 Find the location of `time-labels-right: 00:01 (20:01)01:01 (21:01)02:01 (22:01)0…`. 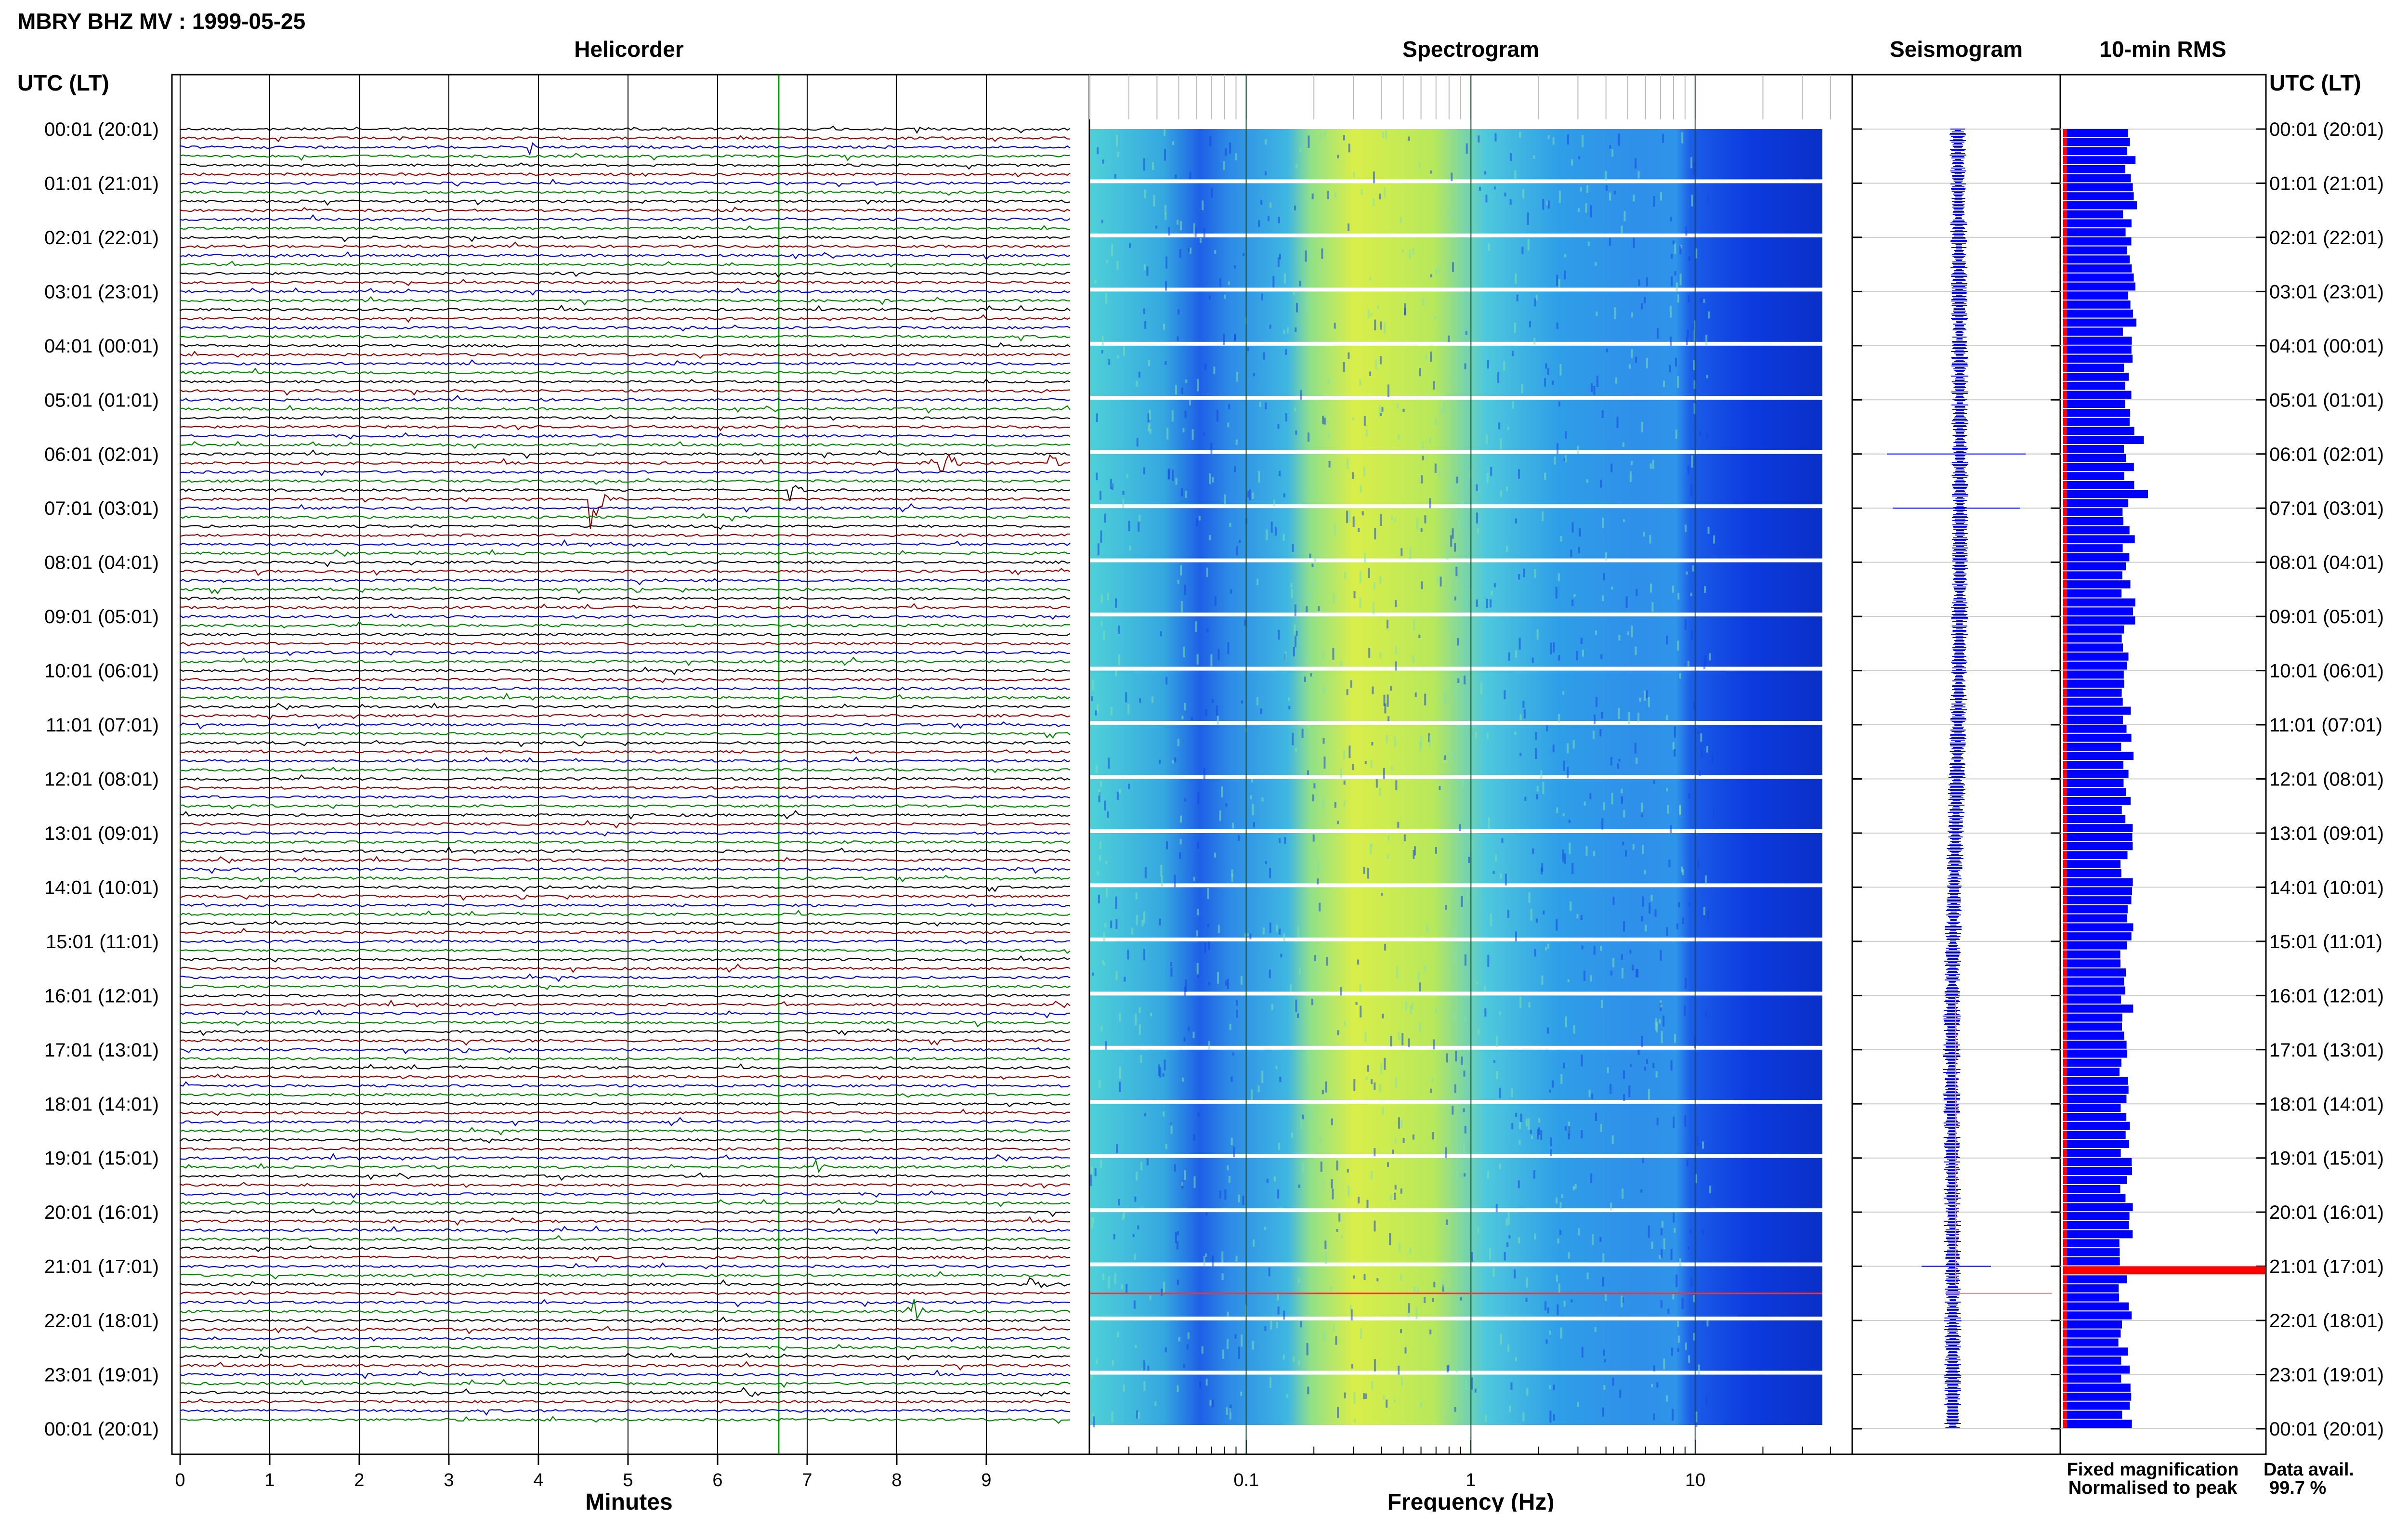

time-labels-right: 00:01 (20:01)01:01 (21:01)02:01 (22:01)0… is located at coordinates (2326, 779).